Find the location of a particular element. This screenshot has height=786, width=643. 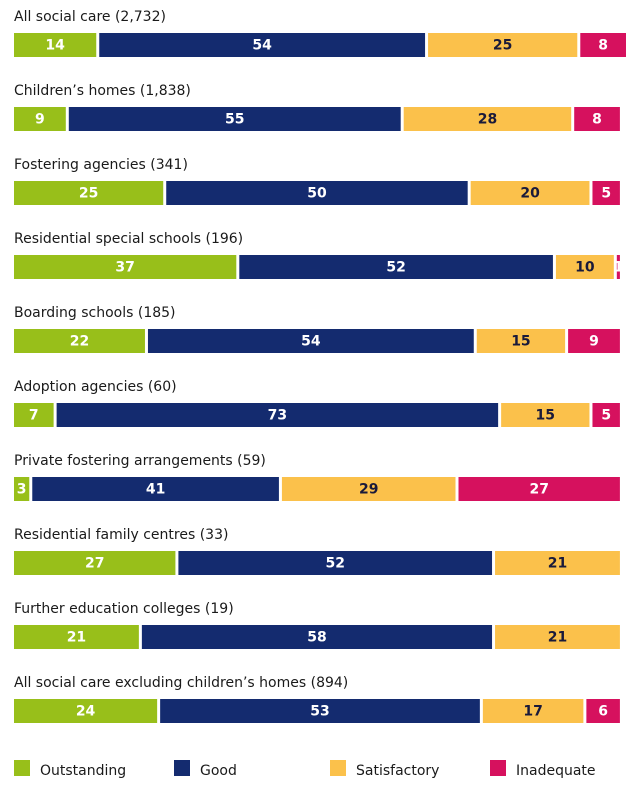

value-label: 22 is located at coordinates (79, 342).